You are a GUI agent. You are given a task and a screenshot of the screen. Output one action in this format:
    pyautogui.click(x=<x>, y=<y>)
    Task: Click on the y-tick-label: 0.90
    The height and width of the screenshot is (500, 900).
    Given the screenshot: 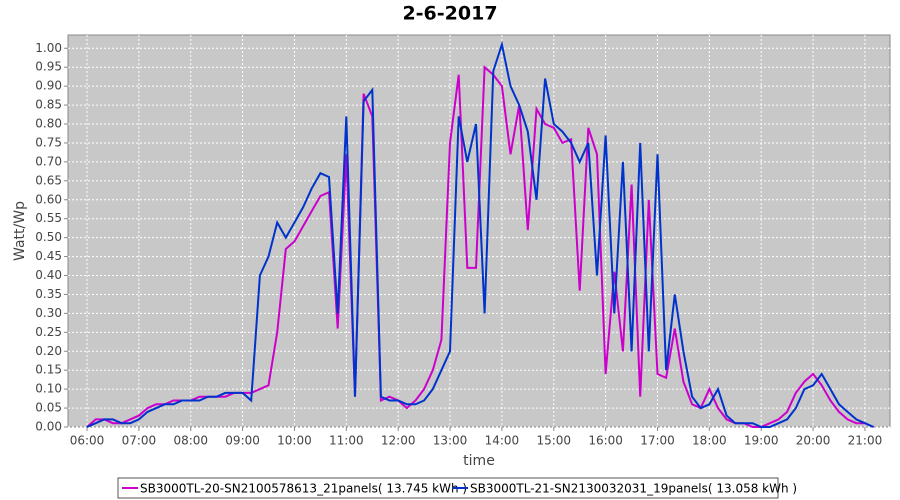 What is the action you would take?
    pyautogui.click(x=48, y=86)
    